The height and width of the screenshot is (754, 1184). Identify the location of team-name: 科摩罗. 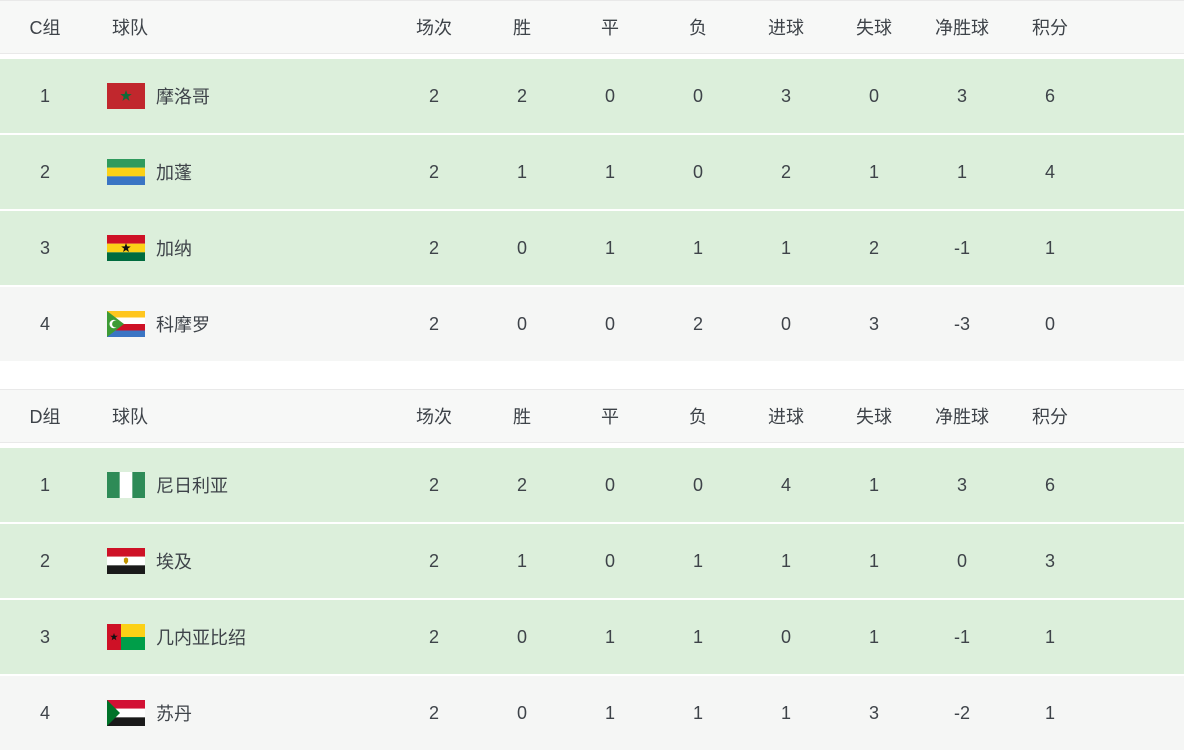
(183, 325).